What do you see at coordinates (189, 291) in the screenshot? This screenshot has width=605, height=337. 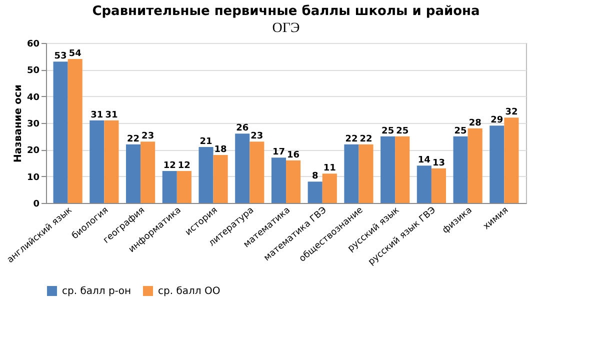 I see `legend-label: ср. балл ОО` at bounding box center [189, 291].